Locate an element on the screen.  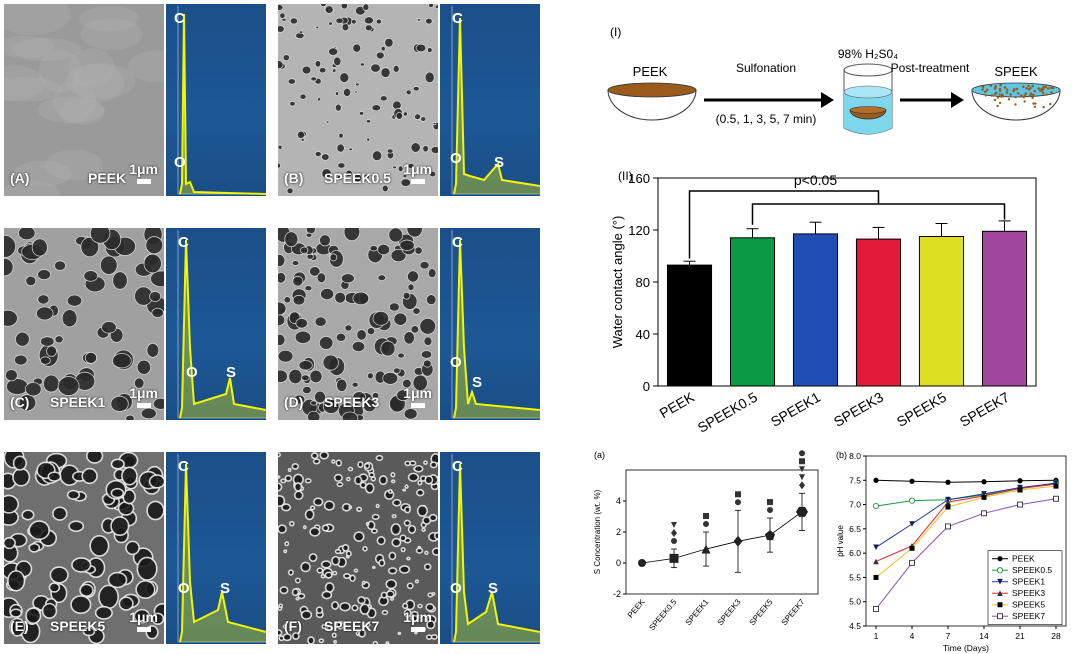
sample-label: SPEEK7 is located at coordinates (352, 626).